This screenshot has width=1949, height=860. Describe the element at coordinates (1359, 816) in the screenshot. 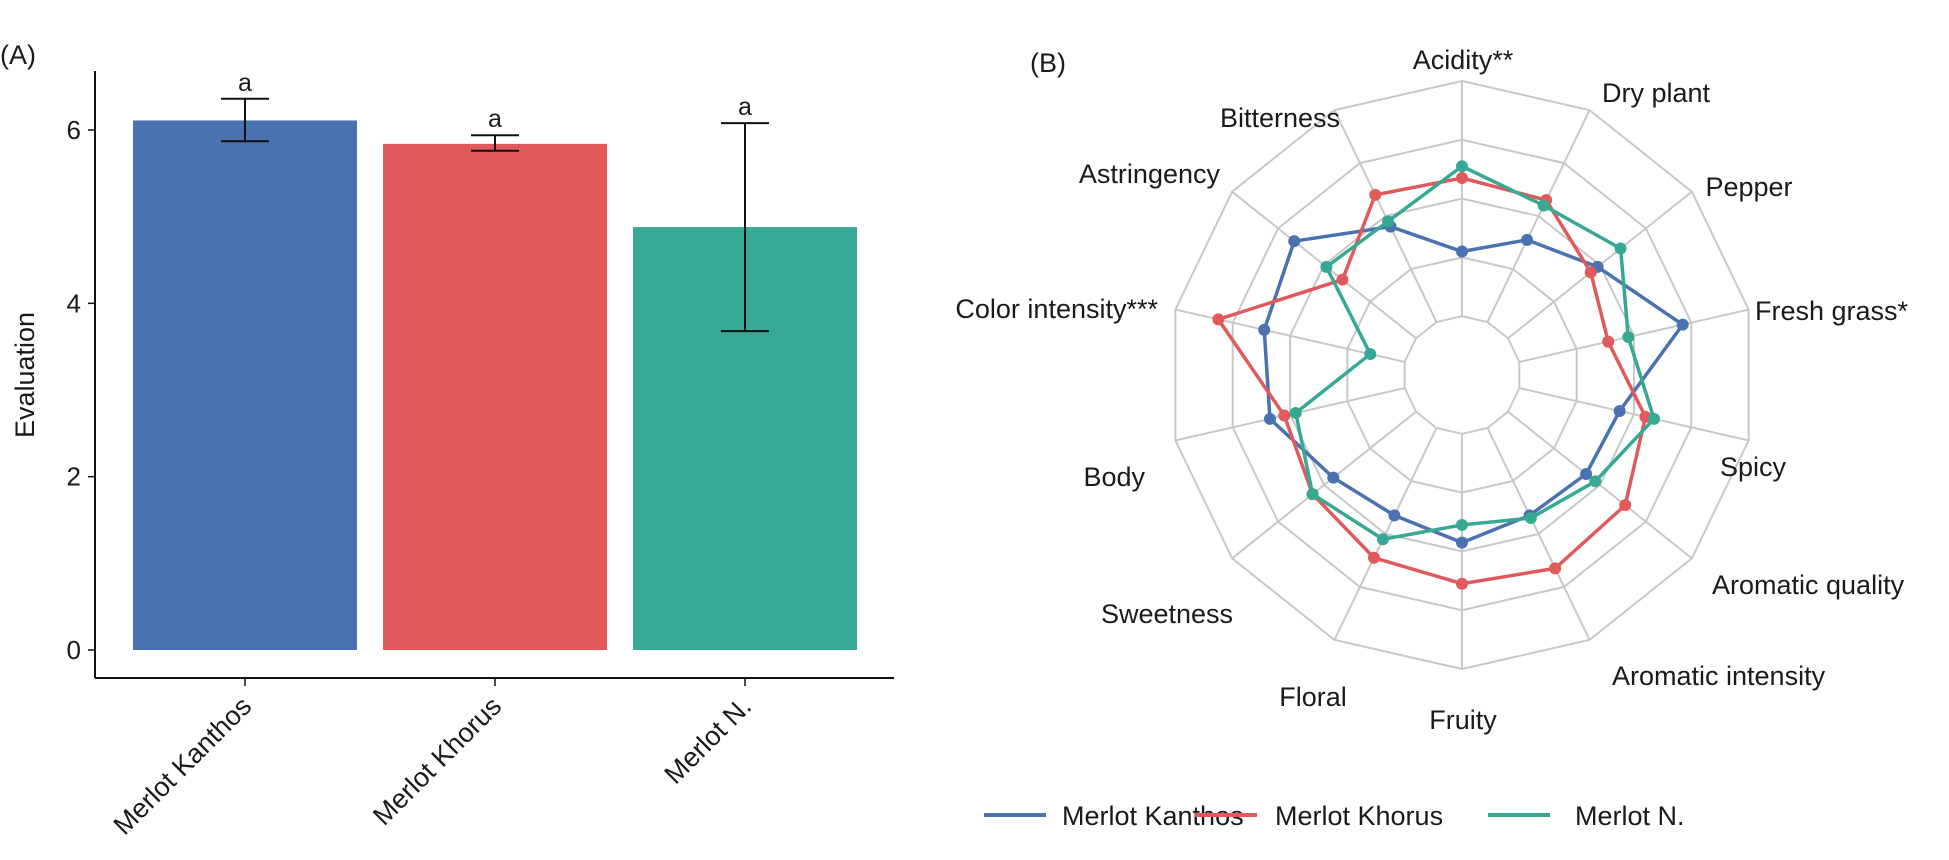

I see `legend-label: Merlot Khorus` at that location.